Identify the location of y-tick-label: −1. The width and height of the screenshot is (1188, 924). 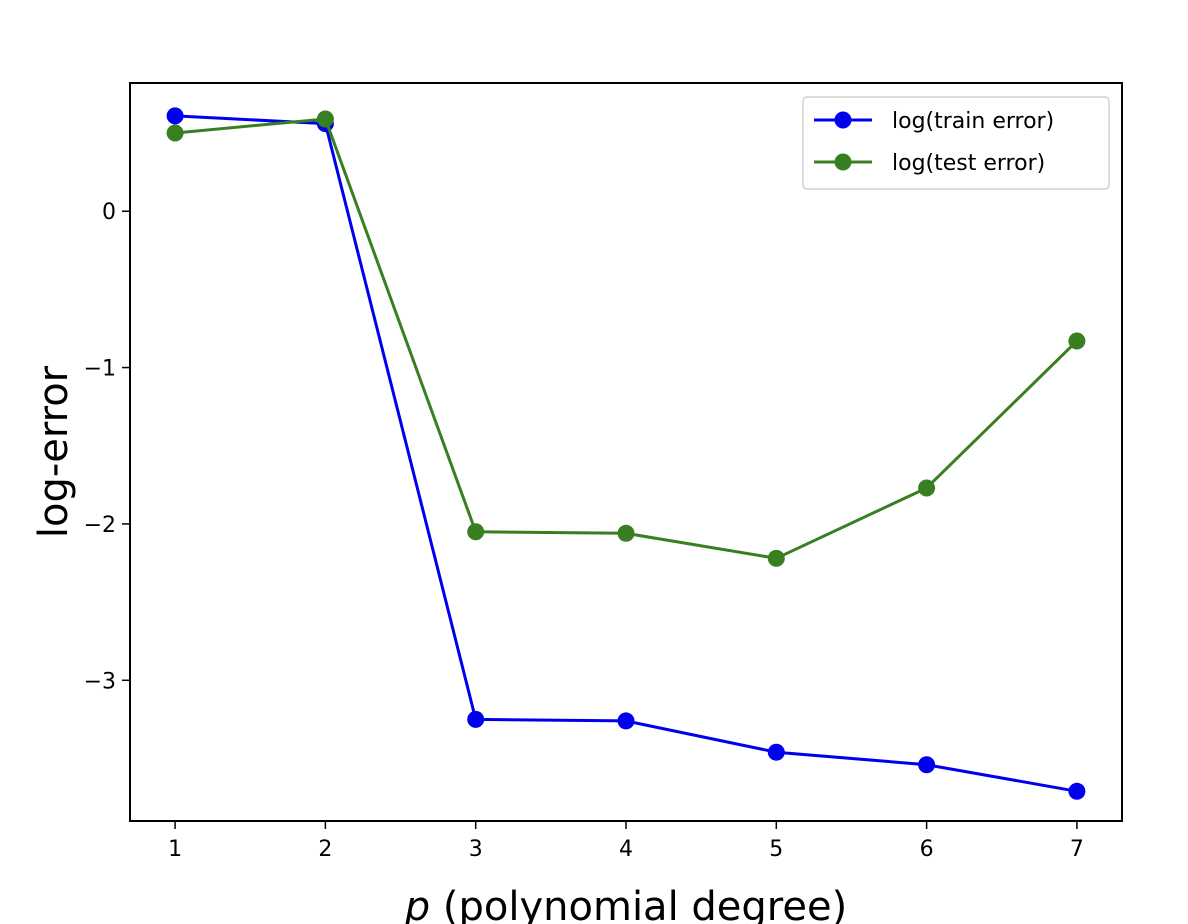
(100, 369).